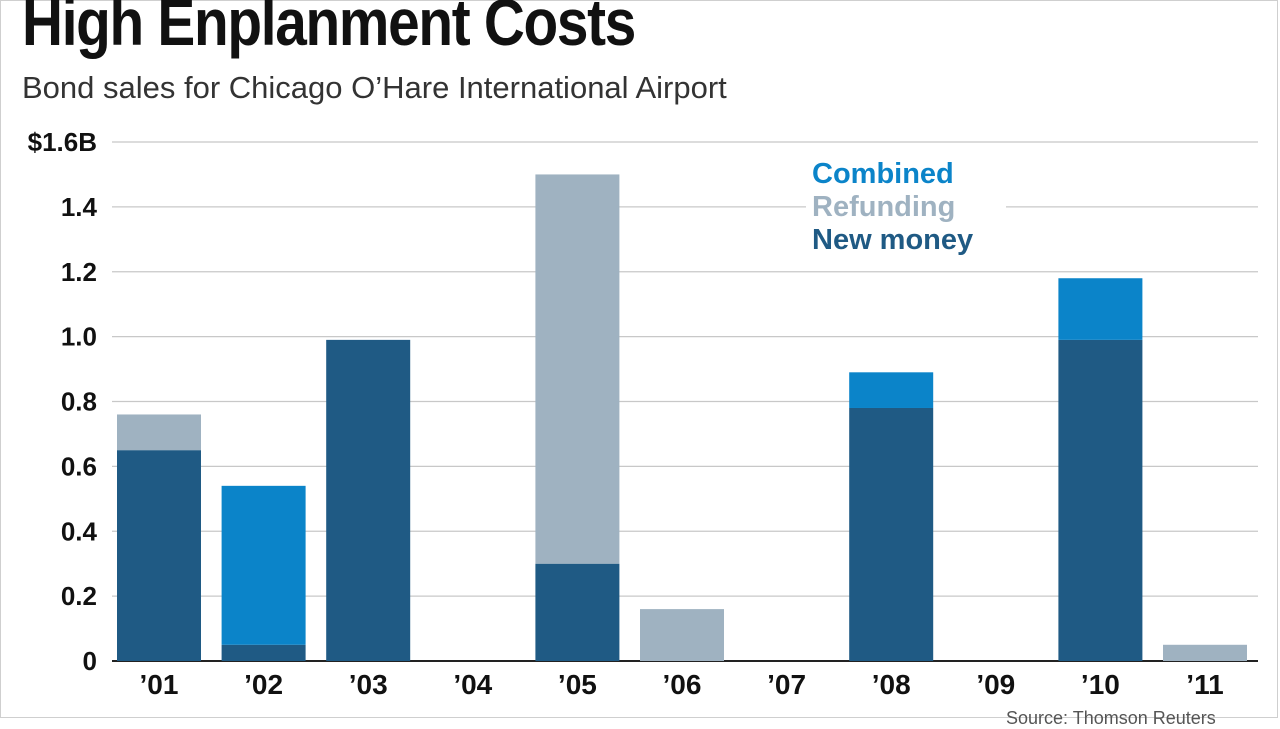 This screenshot has width=1280, height=729. I want to click on x-axis-ticks: ’01 ’02 ’03 ’04 ’05 ’06 ’07 ’08 ’09 ’10 ’11, so click(682, 684).